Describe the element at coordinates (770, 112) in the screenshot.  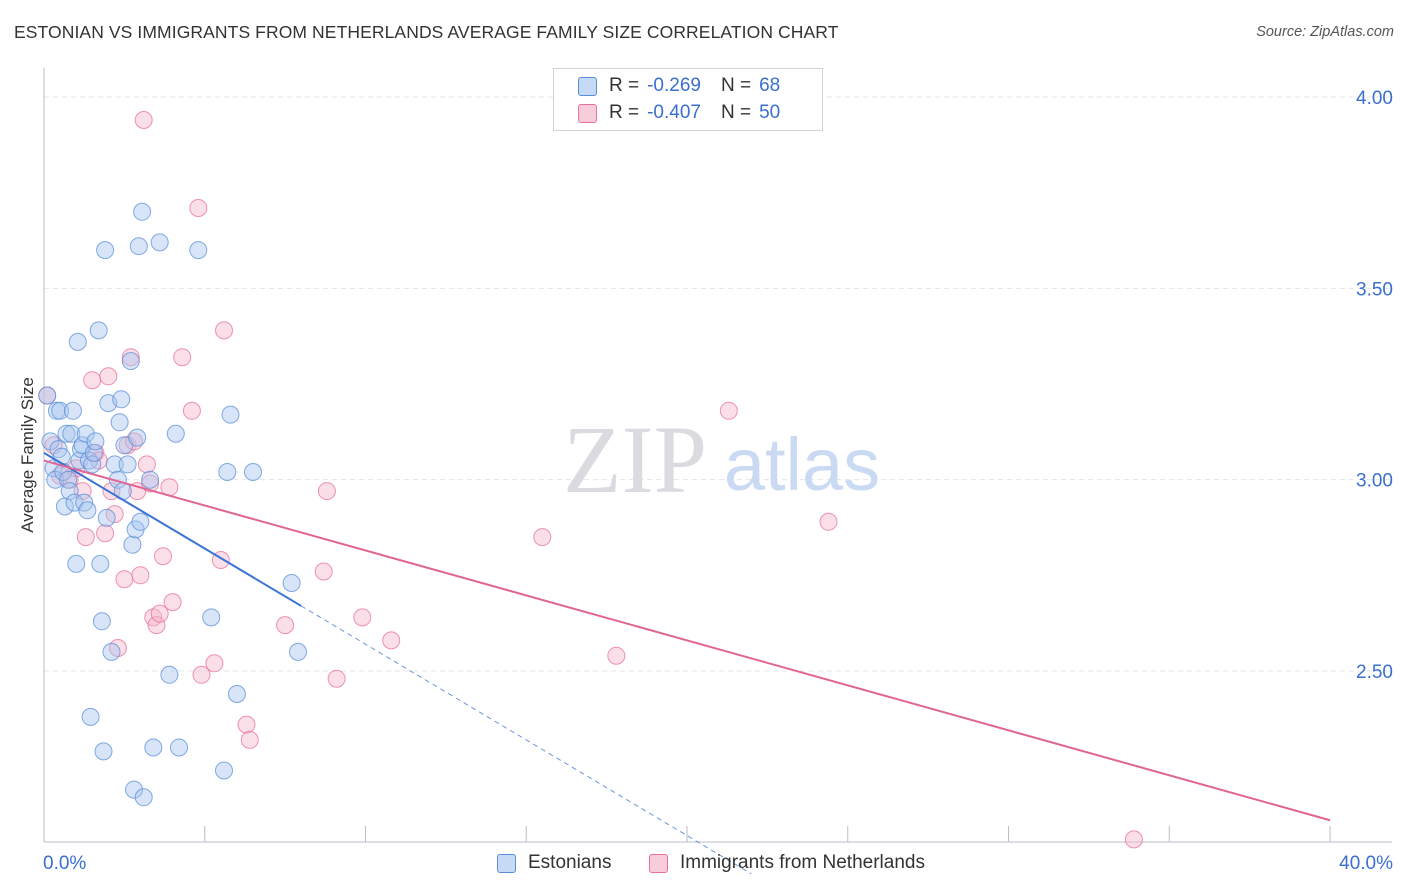
I see `legend-n-value: 50` at that location.